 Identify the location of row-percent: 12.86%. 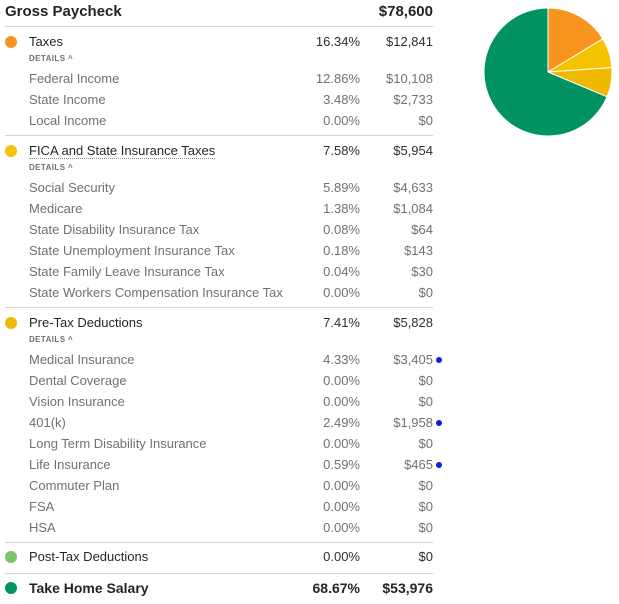
(337, 78).